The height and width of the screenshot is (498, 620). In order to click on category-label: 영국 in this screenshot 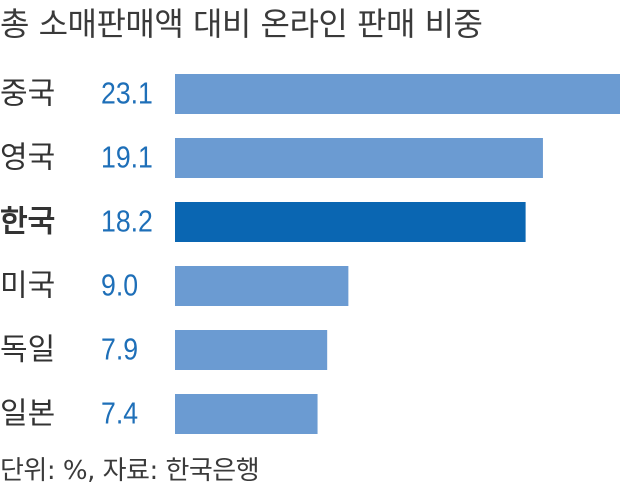, I will do `click(27, 158)`.